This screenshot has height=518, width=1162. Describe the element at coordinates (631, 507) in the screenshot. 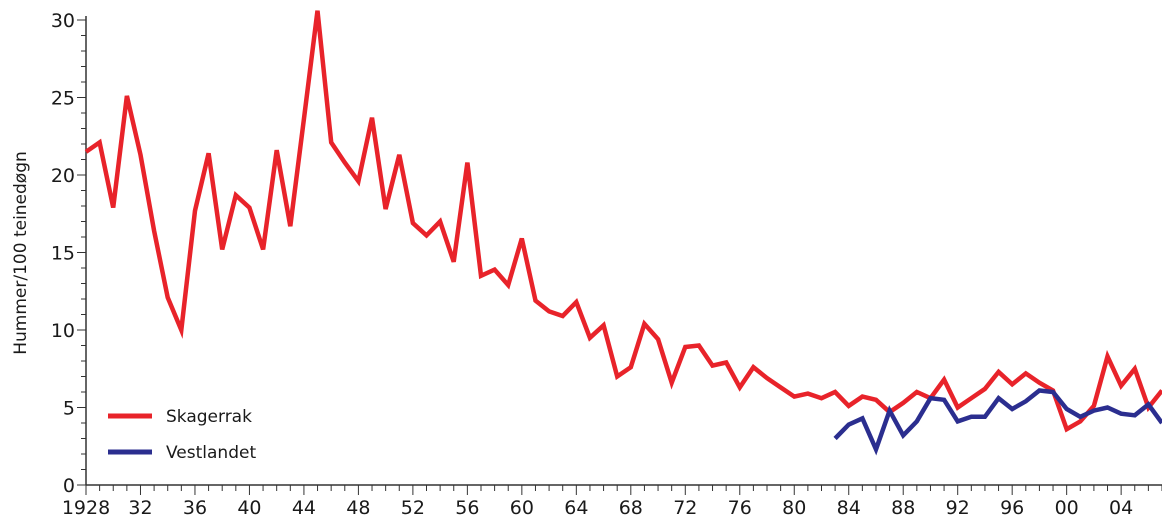

I see `x-tick-label: 68` at that location.